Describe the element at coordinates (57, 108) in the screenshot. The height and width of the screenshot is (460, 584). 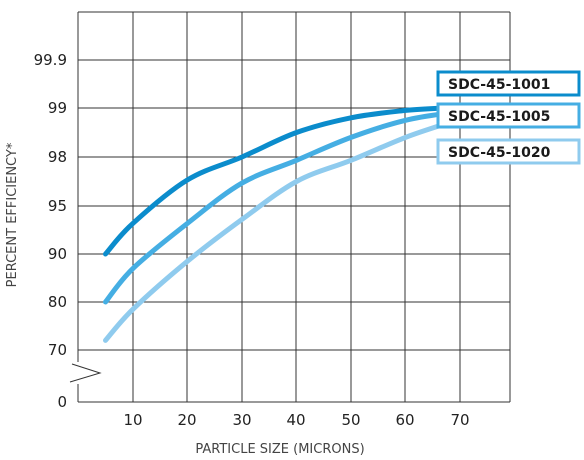
I see `y-tick-label: 99` at that location.